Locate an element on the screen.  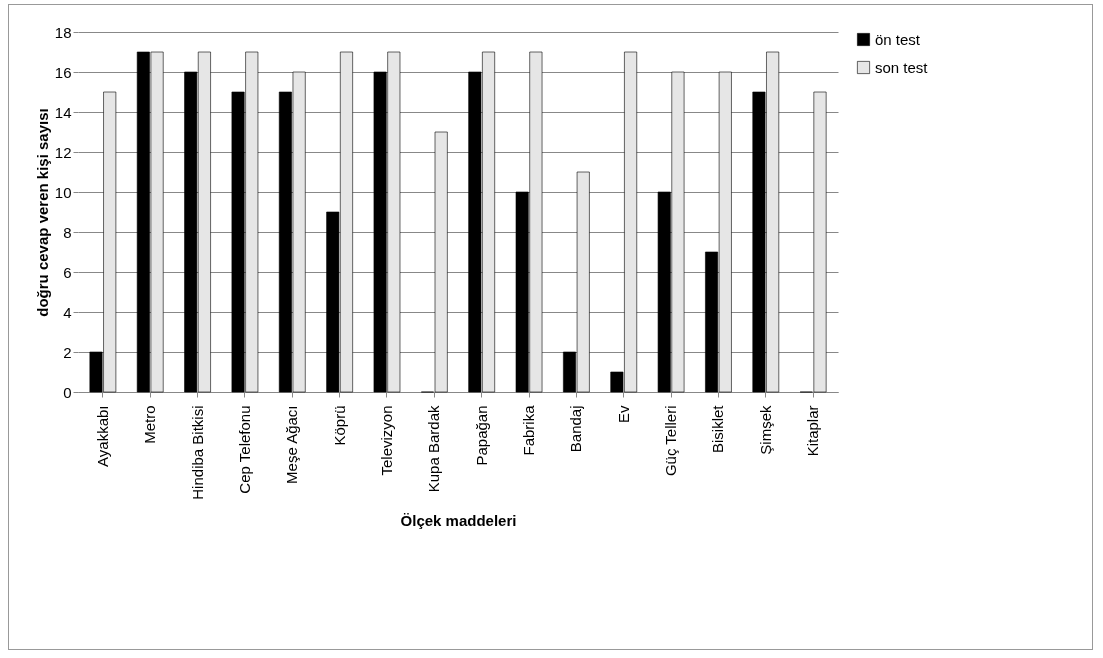
y-tick-label: 16 is located at coordinates (63, 72).